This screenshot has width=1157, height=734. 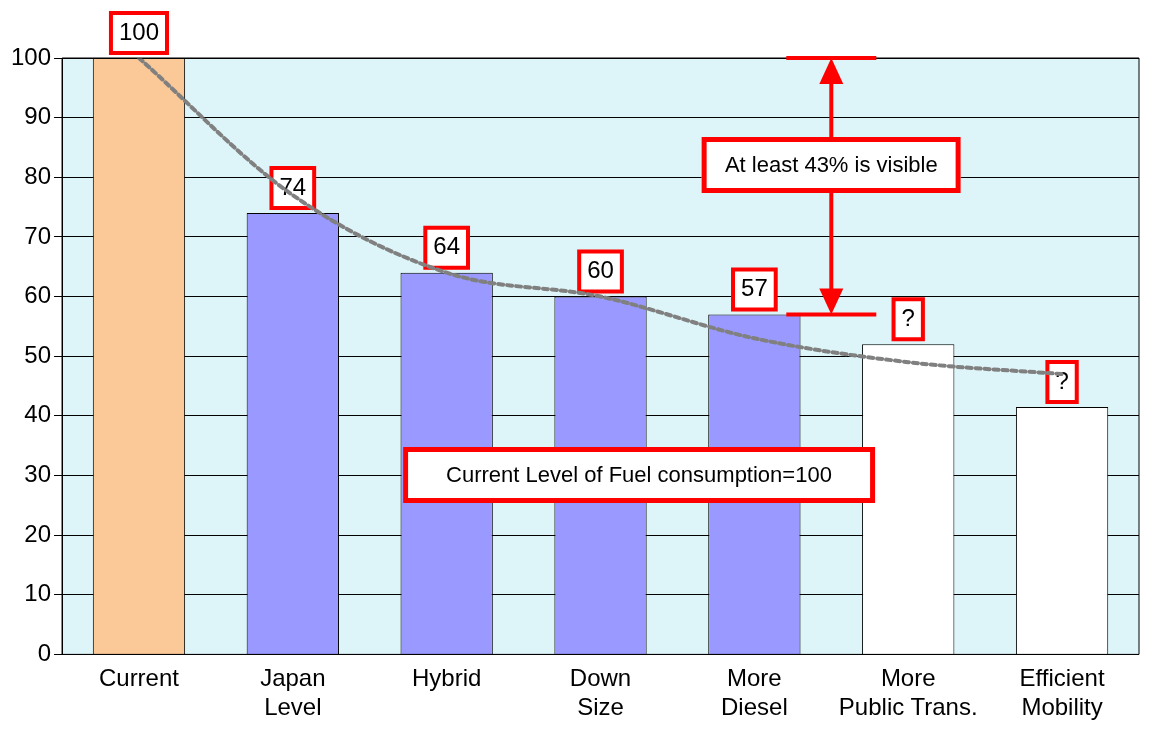 I want to click on y-tick-label: 30, so click(x=38, y=474).